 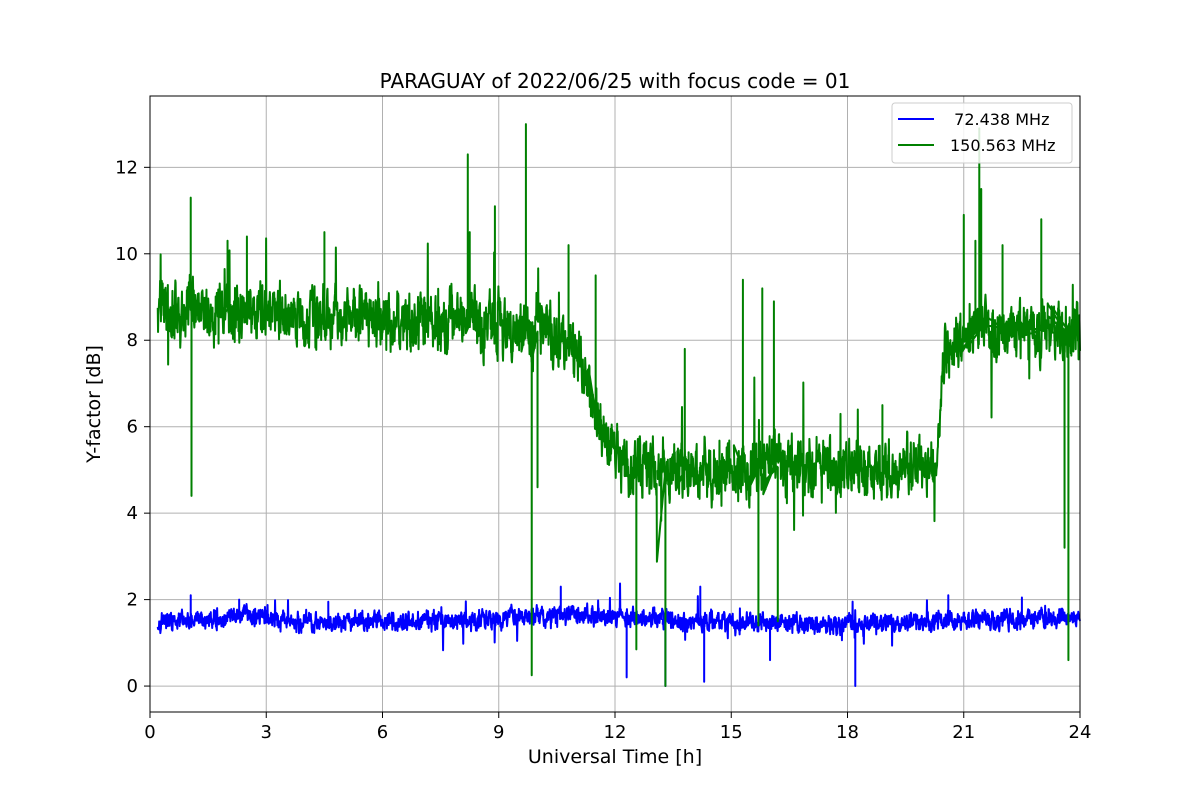 What do you see at coordinates (132, 340) in the screenshot?
I see `y-tick-label: 8` at bounding box center [132, 340].